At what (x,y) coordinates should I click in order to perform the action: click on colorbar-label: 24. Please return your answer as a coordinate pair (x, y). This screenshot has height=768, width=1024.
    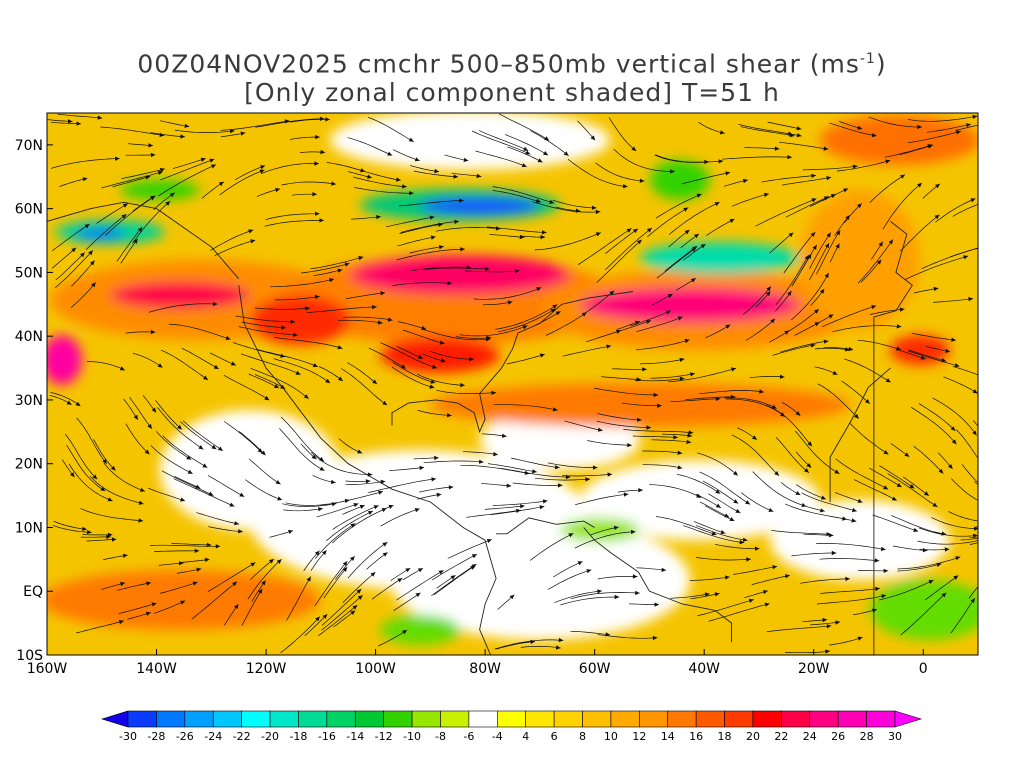
    Looking at the image, I should click on (810, 736).